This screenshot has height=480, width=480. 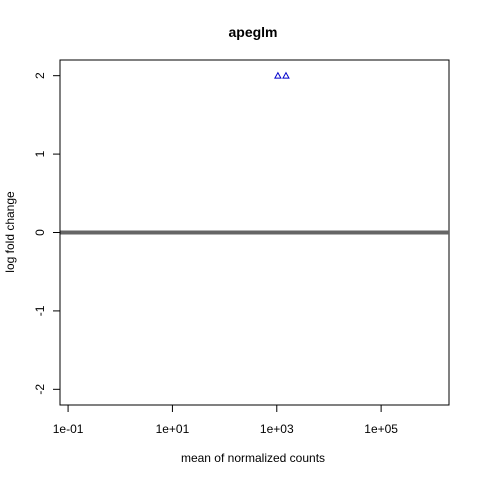 I want to click on y-axis: -2 -1 0 1 2, so click(x=47, y=233).